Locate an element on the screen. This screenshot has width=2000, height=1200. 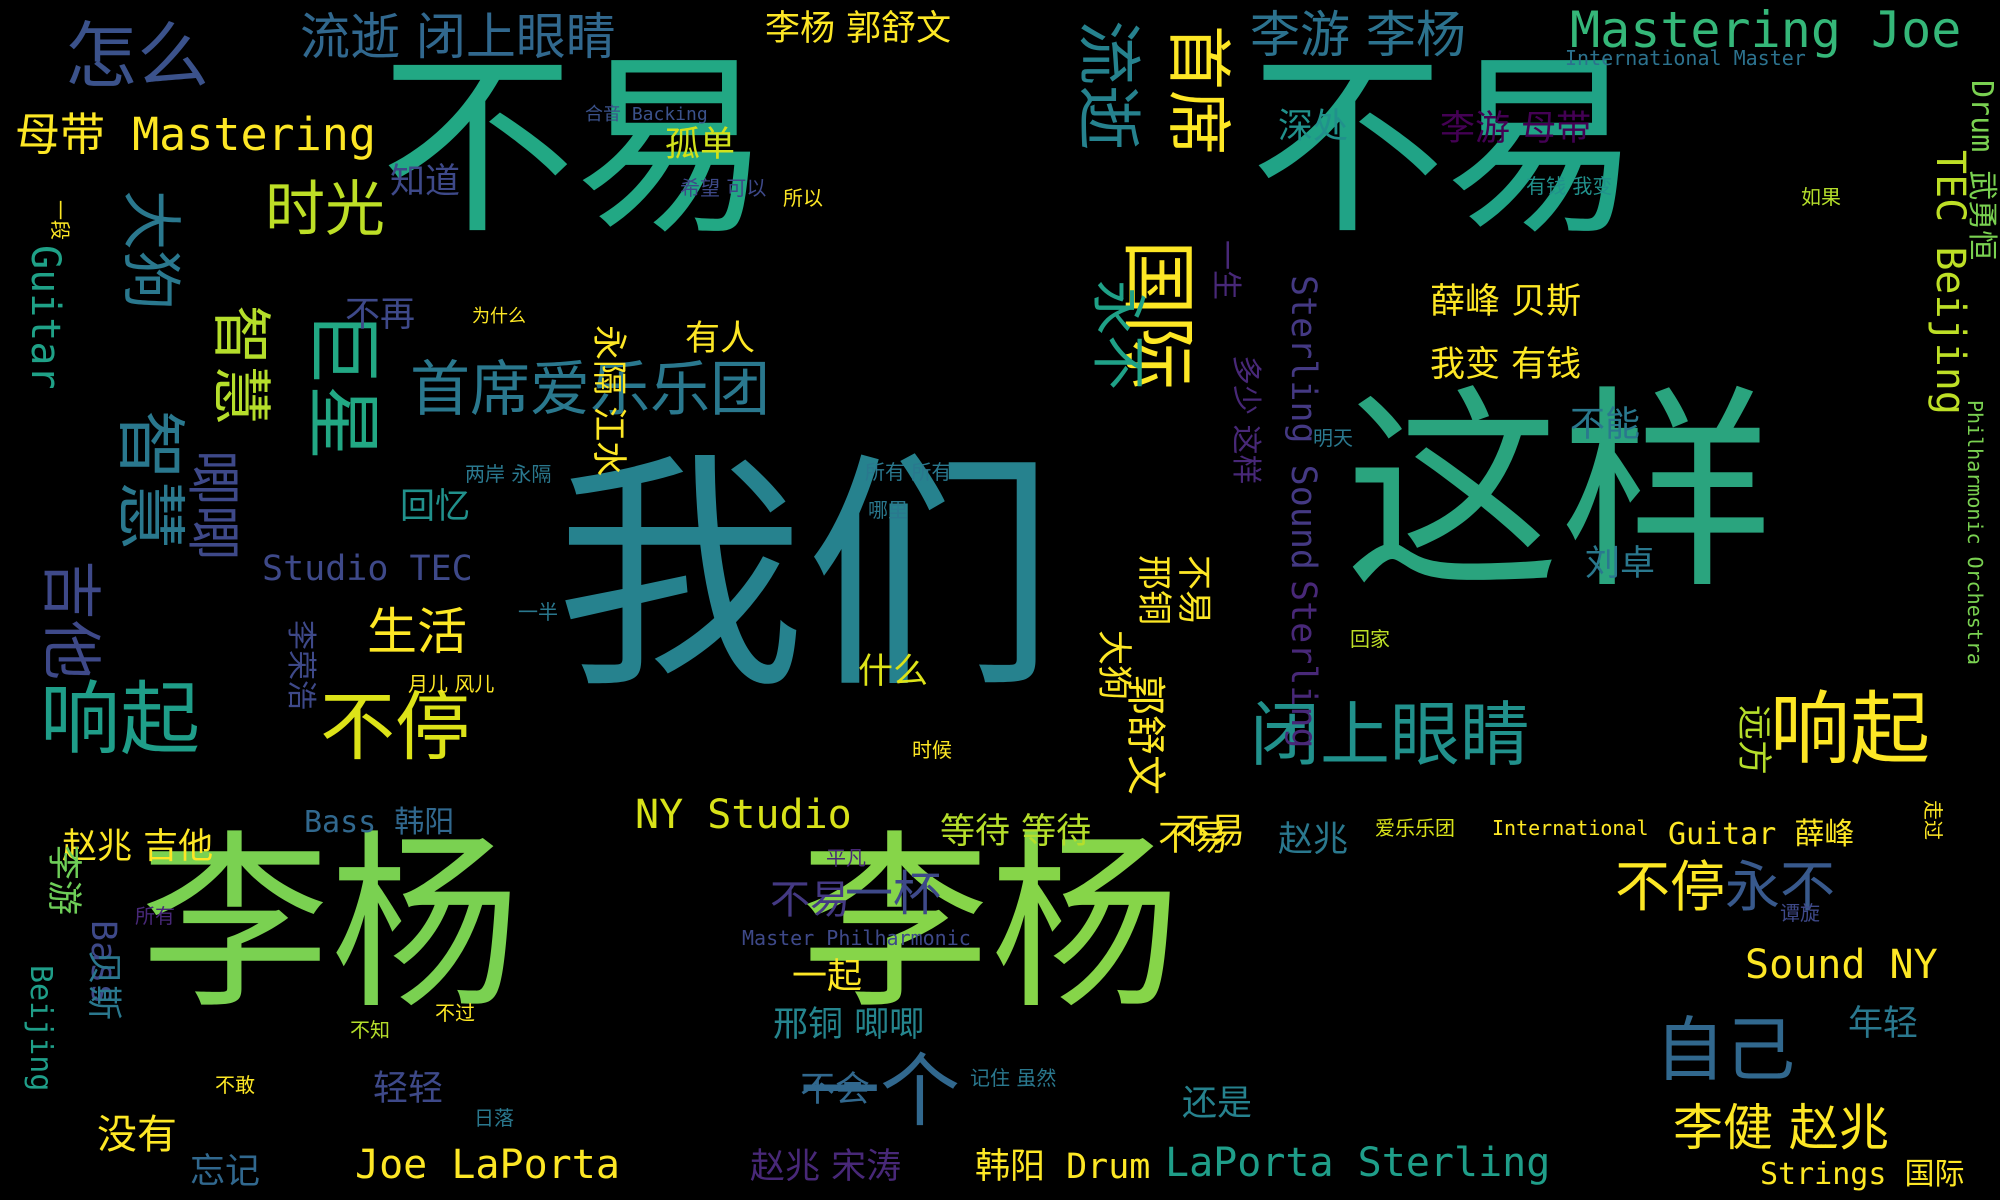
word-cloud-word: 不再 is located at coordinates (380, 315).